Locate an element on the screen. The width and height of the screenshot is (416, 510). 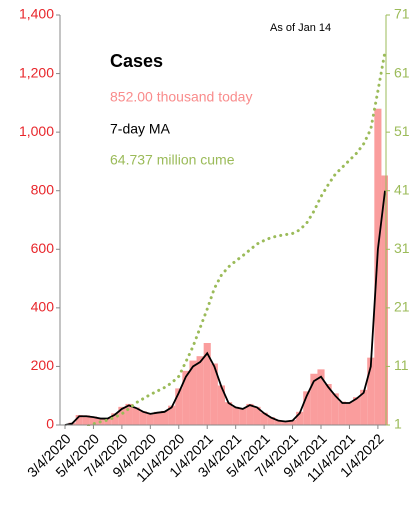
y2-tick-label: 11 is located at coordinates (401, 365).